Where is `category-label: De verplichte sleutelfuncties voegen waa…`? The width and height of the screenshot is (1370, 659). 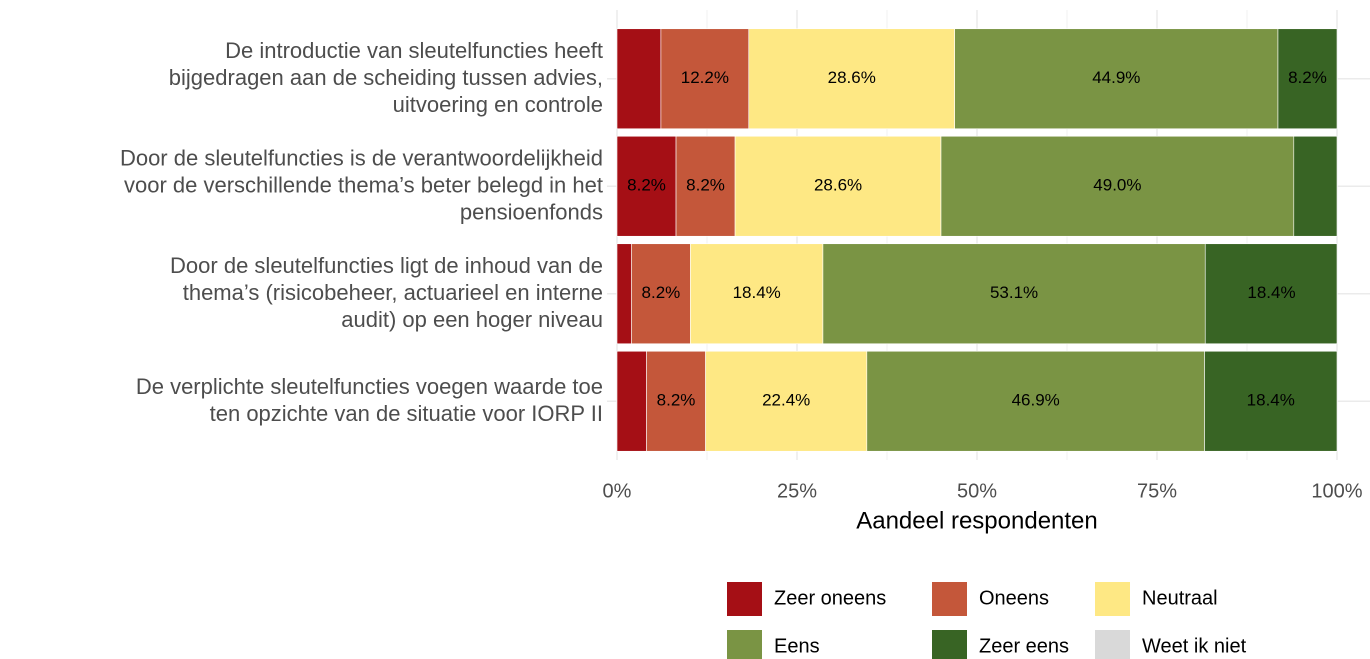 category-label: De verplichte sleutelfuncties voegen waa… is located at coordinates (369, 400).